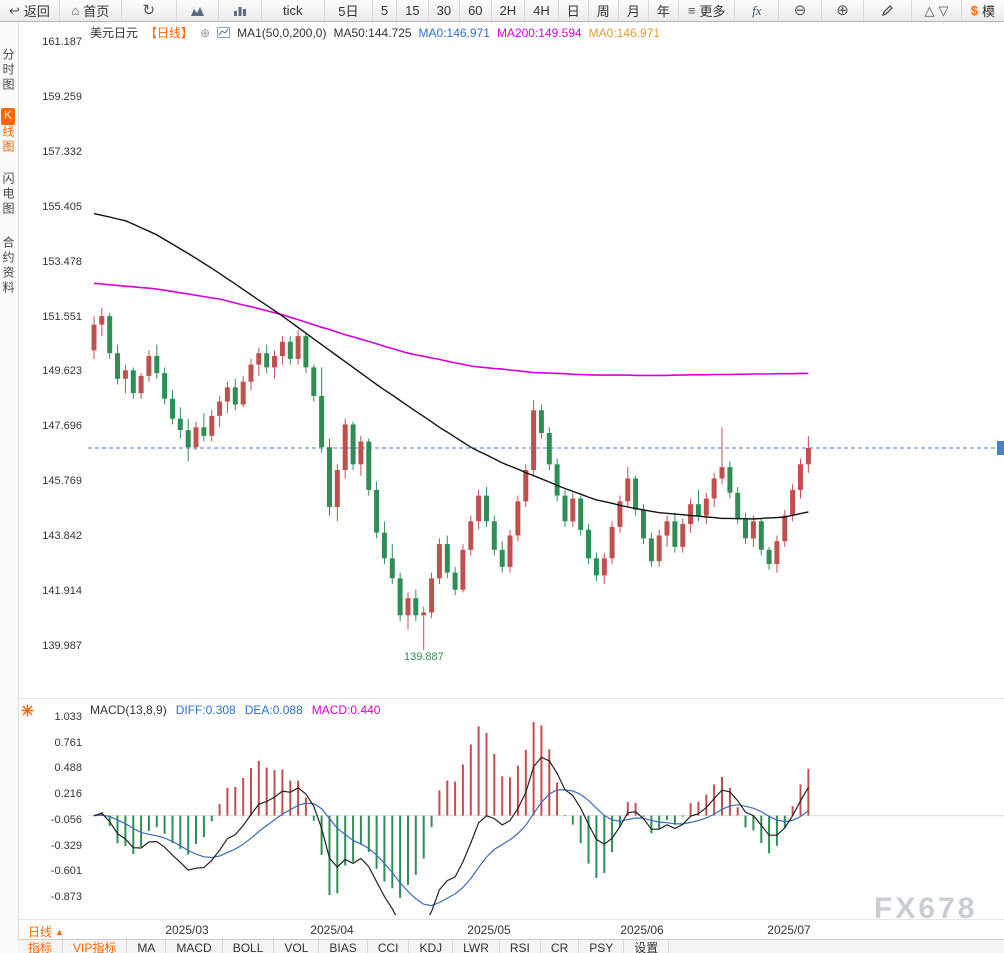  Describe the element at coordinates (983, 10) in the screenshot. I see `sim-trade-button: $ 模` at that location.